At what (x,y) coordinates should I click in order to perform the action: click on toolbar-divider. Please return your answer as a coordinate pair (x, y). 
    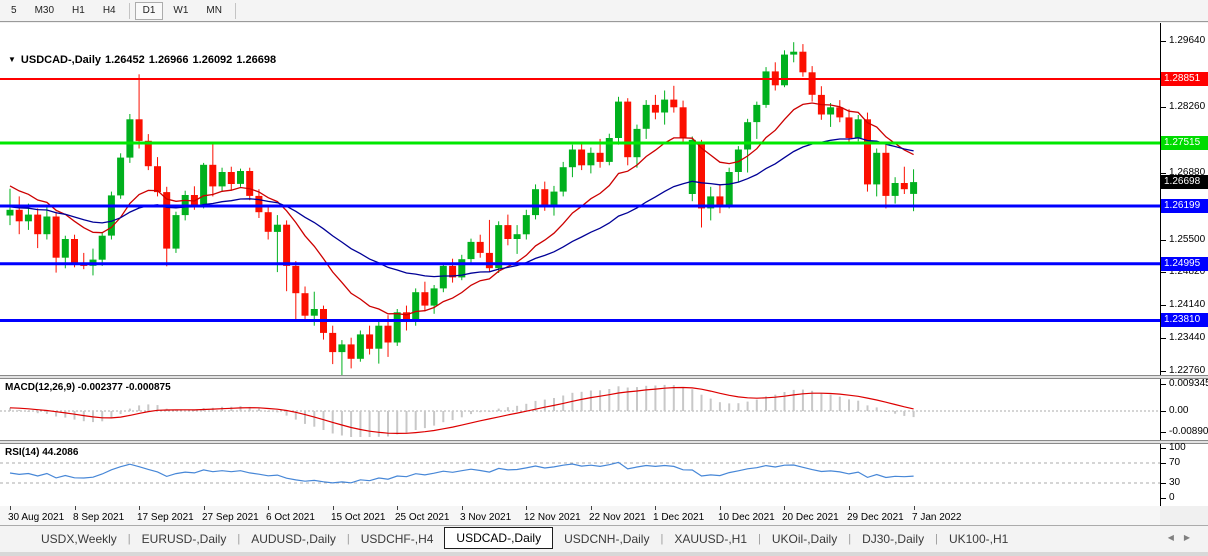
    Looking at the image, I should click on (235, 10).